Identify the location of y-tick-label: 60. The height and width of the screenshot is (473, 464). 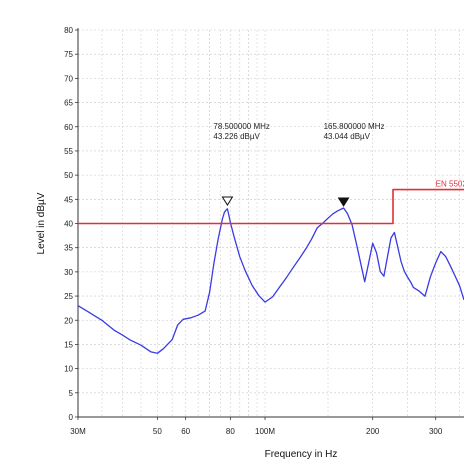
(68, 127).